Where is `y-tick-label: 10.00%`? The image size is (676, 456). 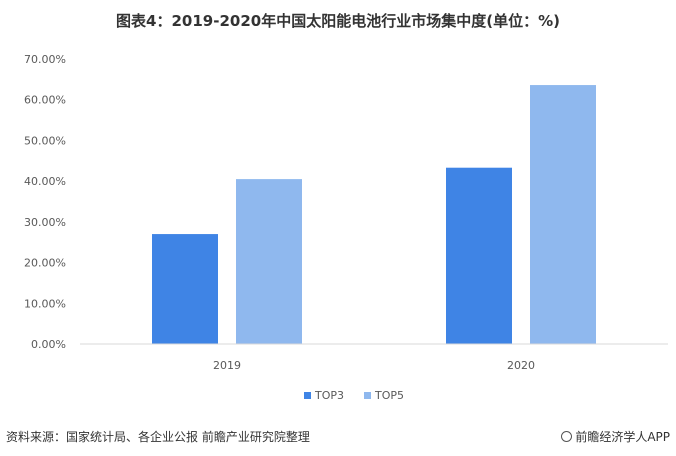 y-tick-label: 10.00% is located at coordinates (45, 303).